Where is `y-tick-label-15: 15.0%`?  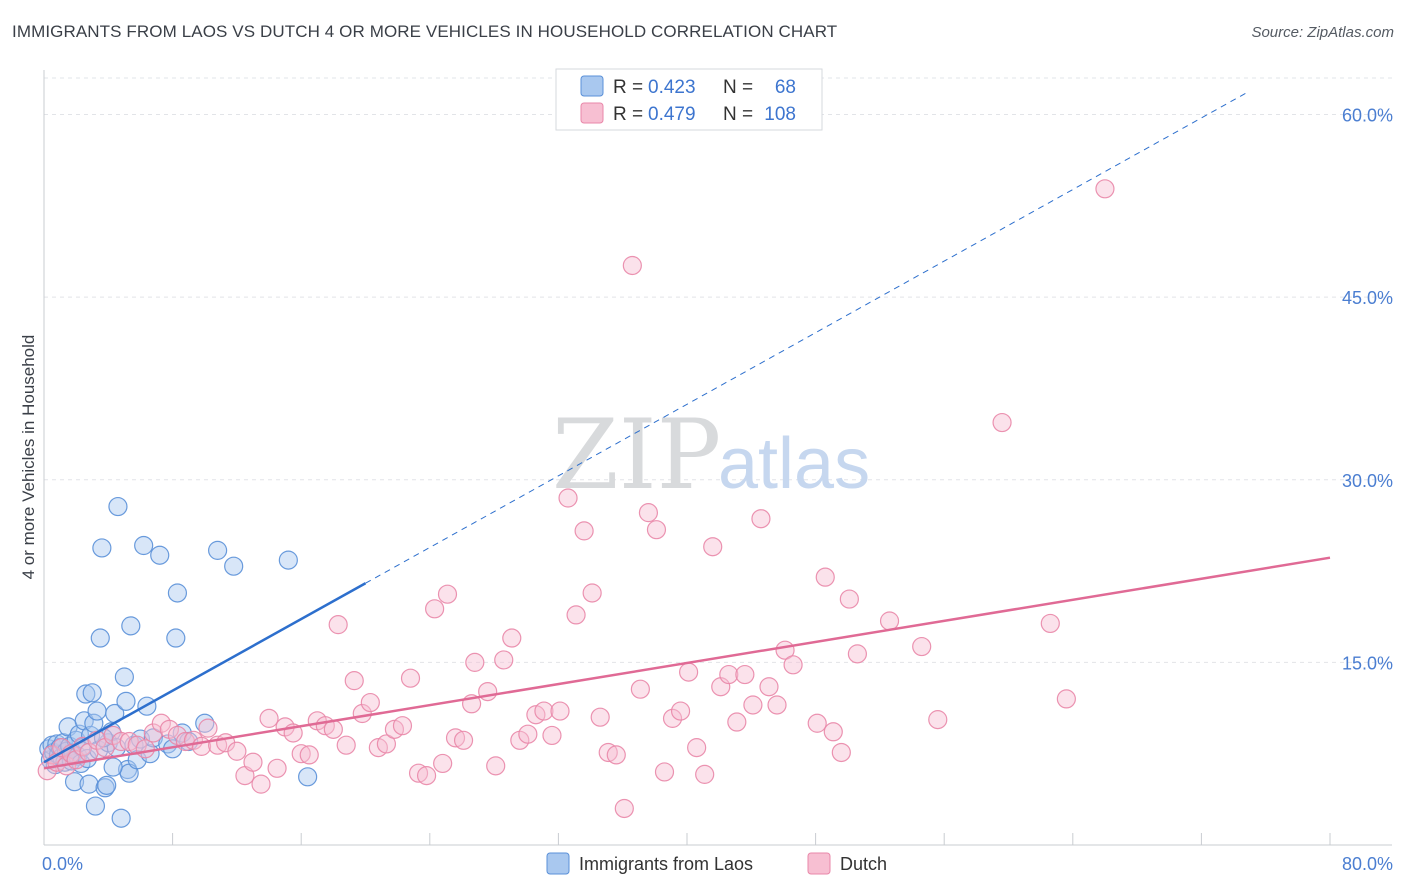
y-tick-label-15: 15.0% is located at coordinates (1367, 663).